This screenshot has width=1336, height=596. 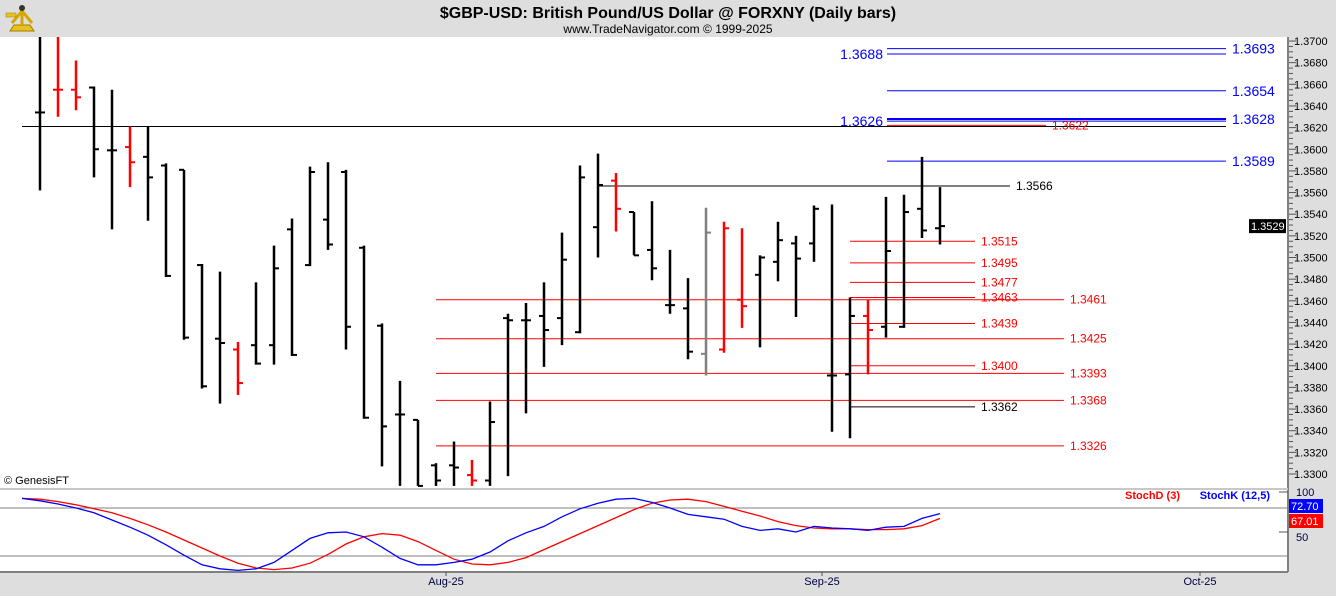 What do you see at coordinates (999, 241) in the screenshot?
I see `level-label: 1.3515` at bounding box center [999, 241].